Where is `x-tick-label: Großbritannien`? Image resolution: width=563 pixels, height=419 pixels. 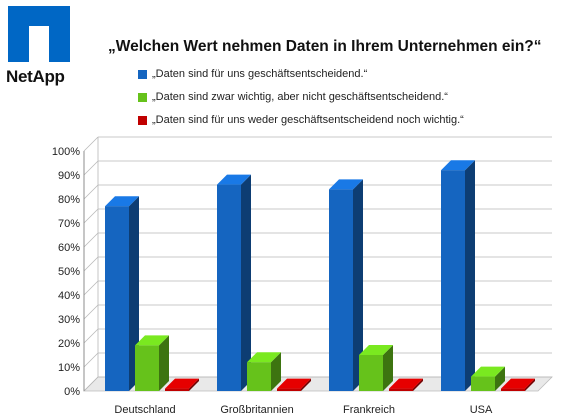
x-tick-label: Großbritannien is located at coordinates (256, 410).